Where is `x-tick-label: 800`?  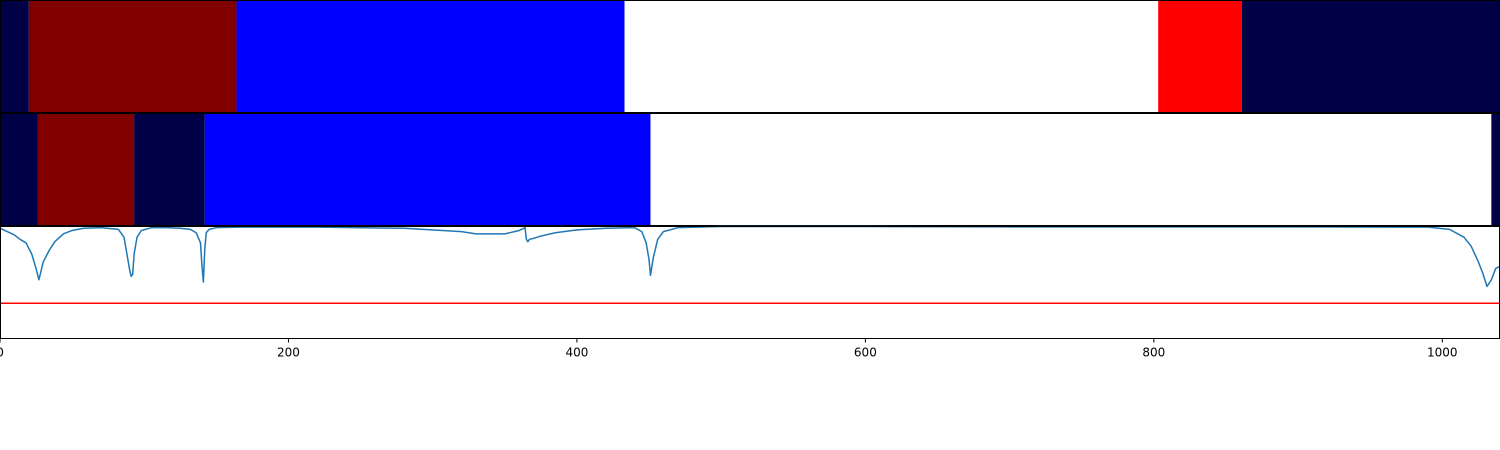
x-tick-label: 800 is located at coordinates (1153, 353).